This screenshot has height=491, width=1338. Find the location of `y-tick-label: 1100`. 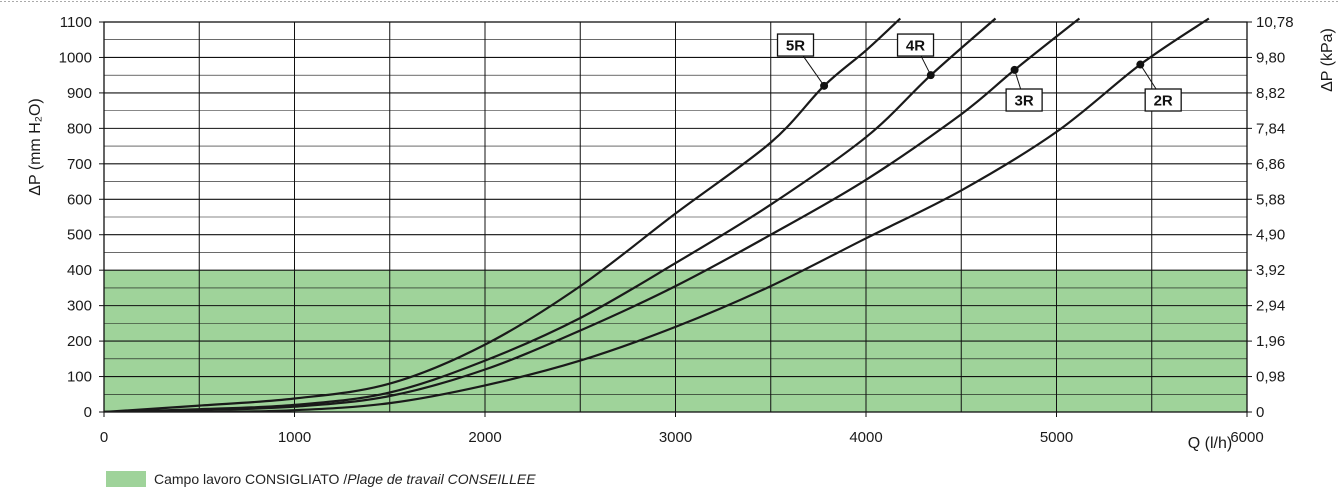

y-tick-label: 1100 is located at coordinates (76, 22).